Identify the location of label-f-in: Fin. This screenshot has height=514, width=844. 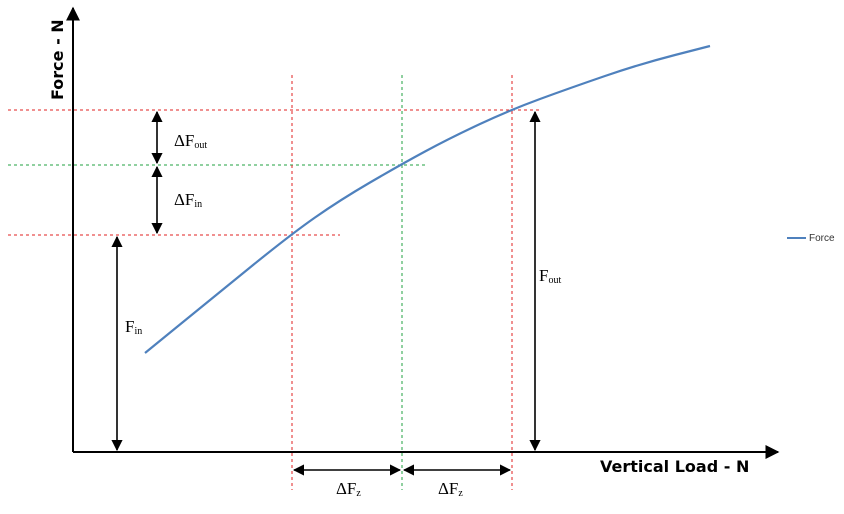
(133, 327).